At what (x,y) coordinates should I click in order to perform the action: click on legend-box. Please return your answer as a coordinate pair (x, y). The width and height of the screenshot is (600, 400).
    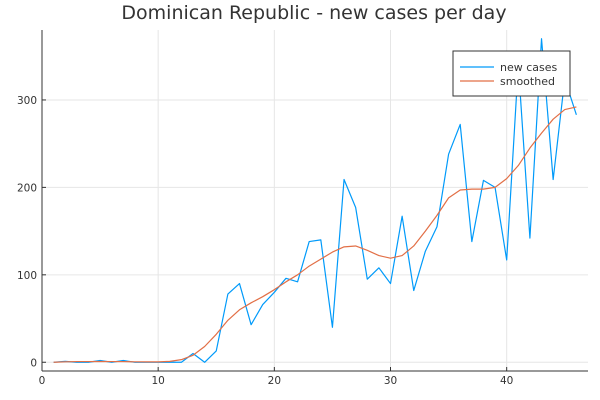
    Looking at the image, I should click on (511, 73).